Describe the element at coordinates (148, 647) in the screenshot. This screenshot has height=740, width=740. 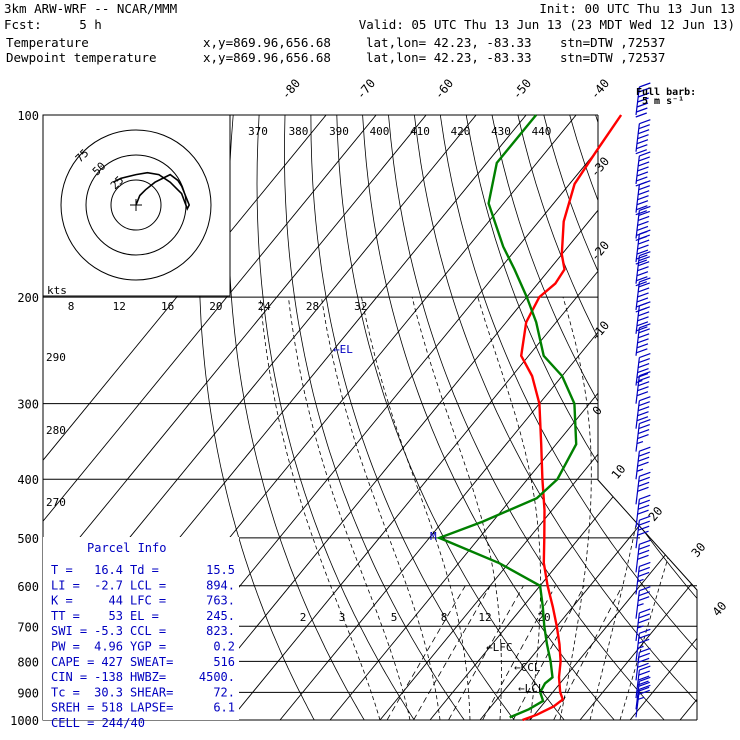
I see `parcel-info-cell: YGP =` at that location.